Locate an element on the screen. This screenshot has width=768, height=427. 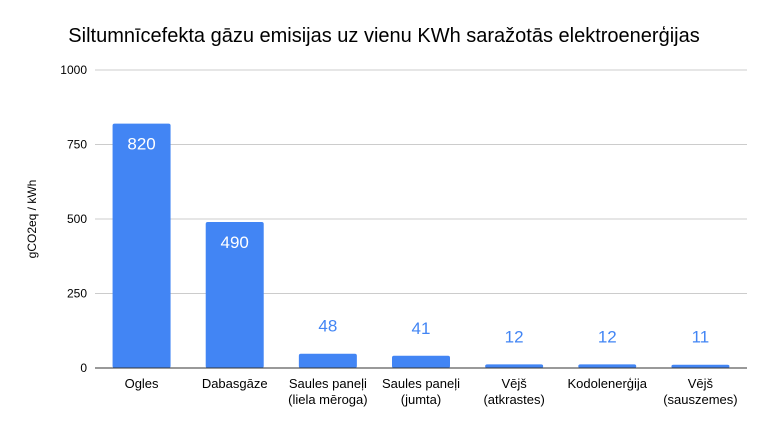
y-tick-label: 0 is located at coordinates (83, 368).